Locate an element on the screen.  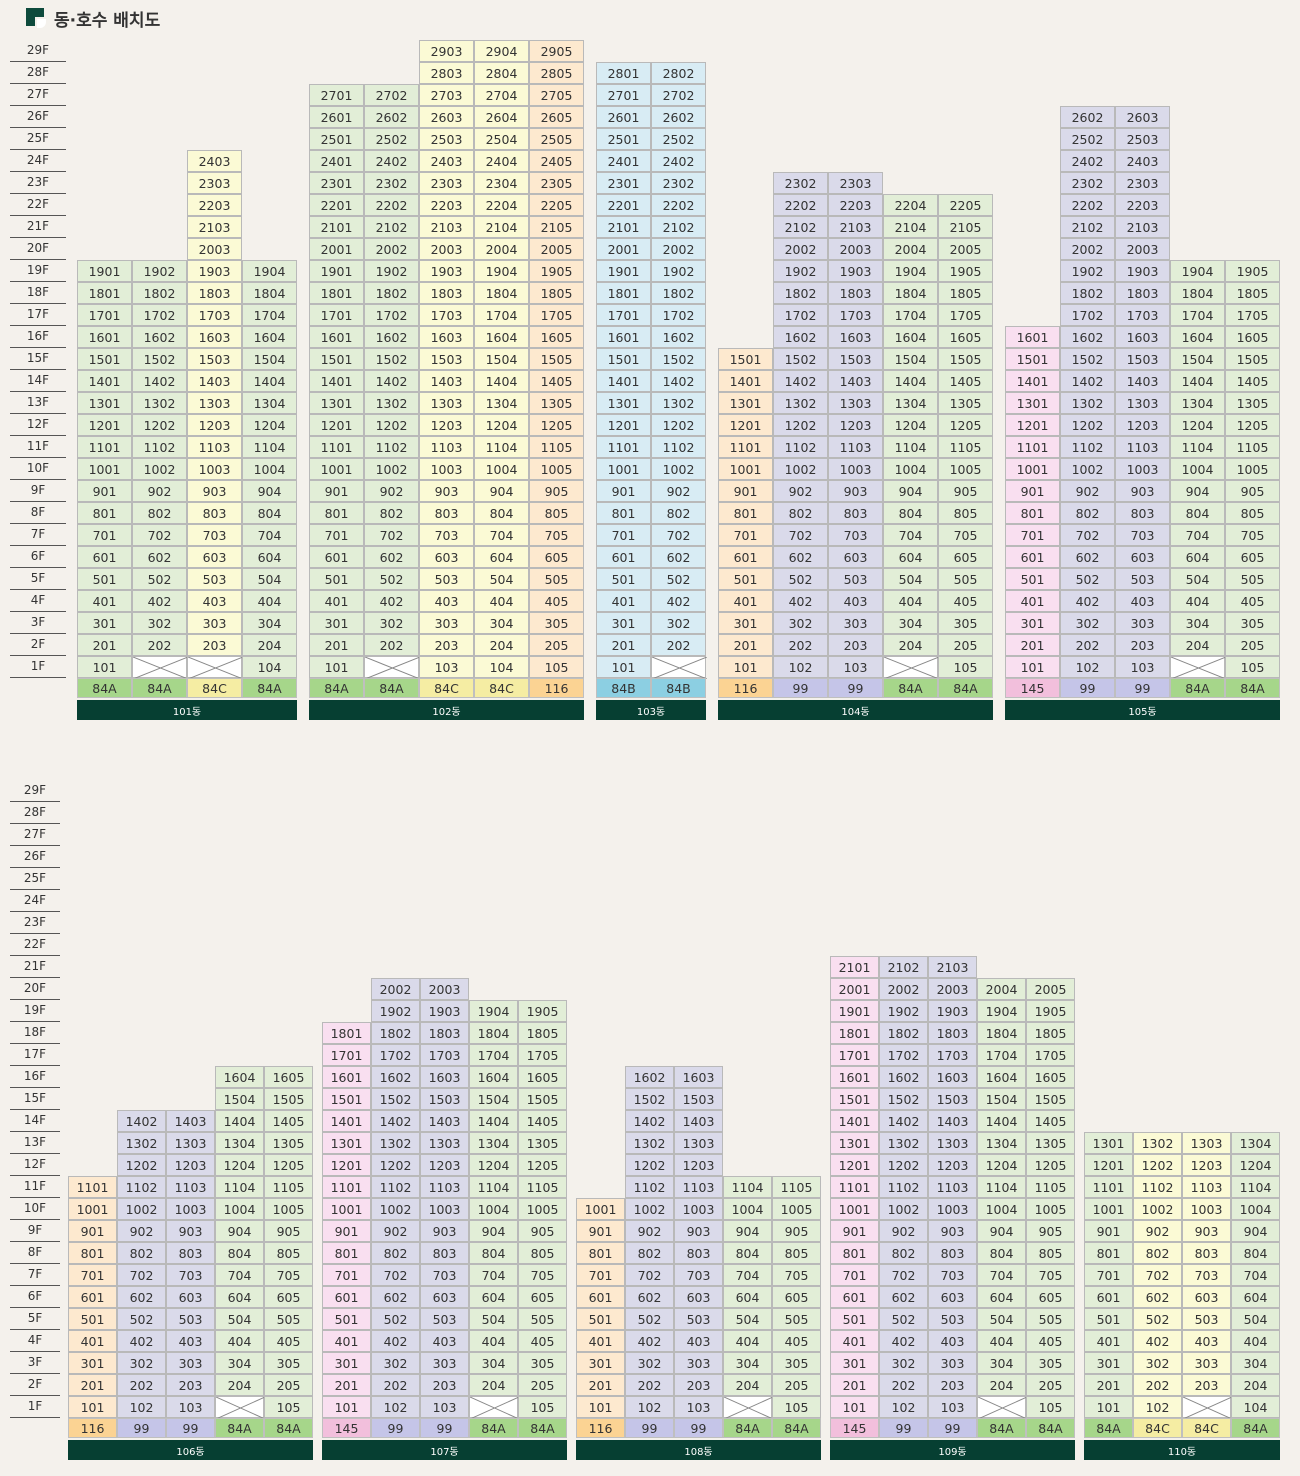
unit-cell: 1505 is located at coordinates (1252, 359).